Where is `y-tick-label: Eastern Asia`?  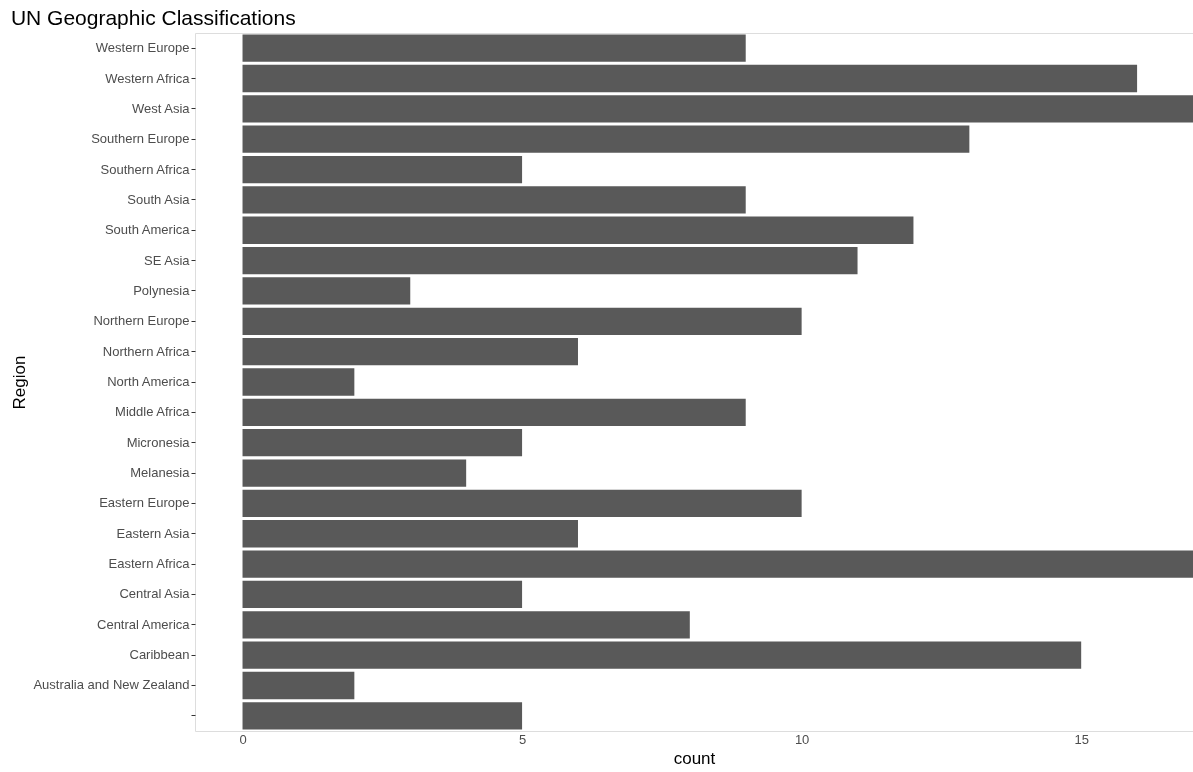
y-tick-label: Eastern Asia is located at coordinates (153, 533).